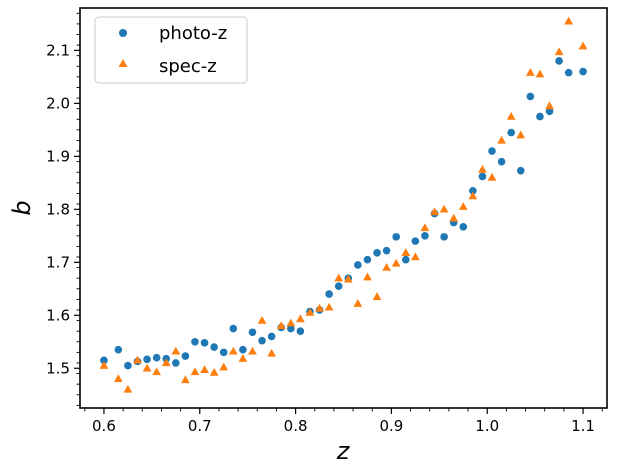 Image resolution: width=619 pixels, height=467 pixels. I want to click on x-tick-label: 0.9, so click(391, 426).